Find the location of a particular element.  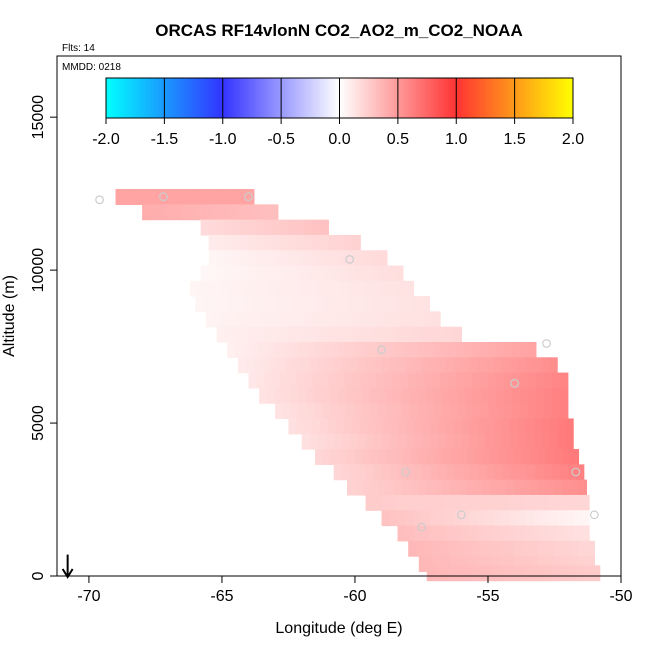

colorbar-tick-label: 1.0 is located at coordinates (456, 139).